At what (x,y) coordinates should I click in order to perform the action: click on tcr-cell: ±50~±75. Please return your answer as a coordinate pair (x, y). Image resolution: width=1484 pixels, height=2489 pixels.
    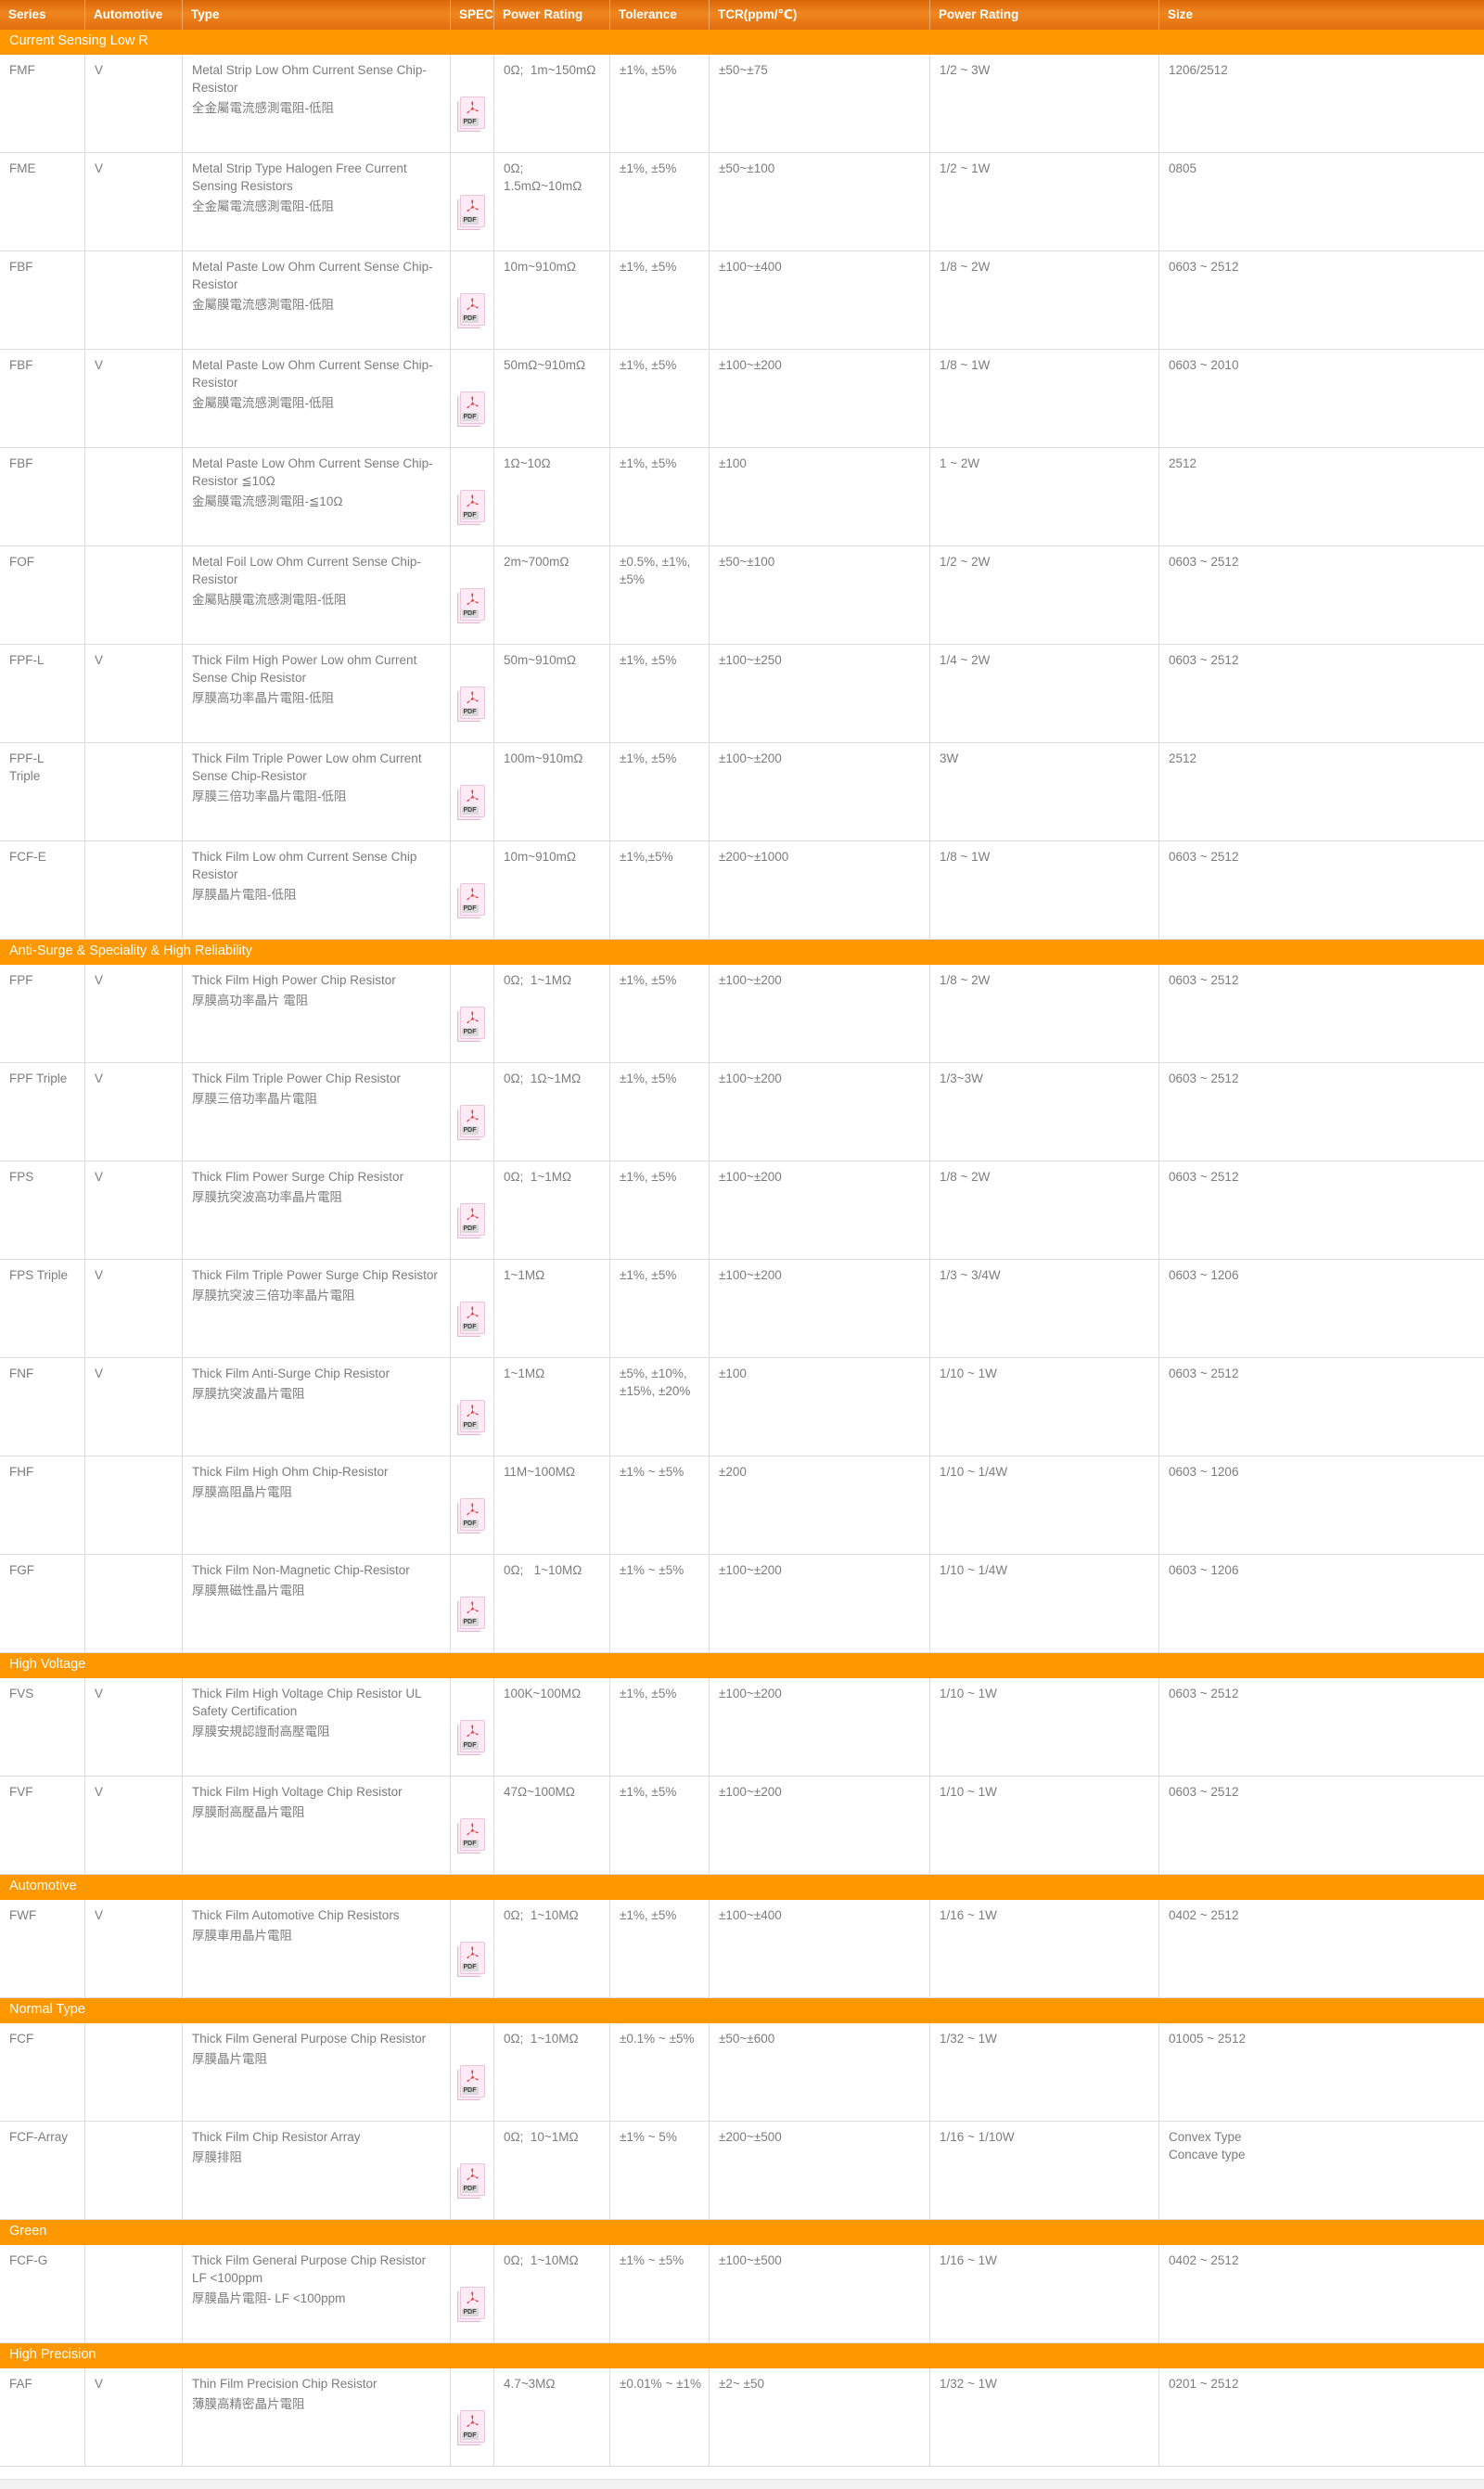
    Looking at the image, I should click on (820, 103).